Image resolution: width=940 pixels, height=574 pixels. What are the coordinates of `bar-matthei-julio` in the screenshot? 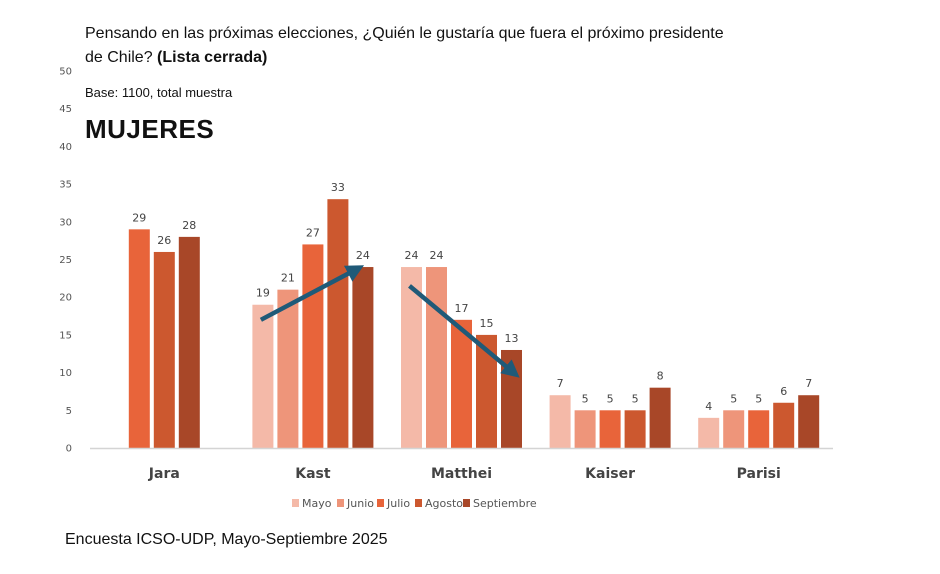 It's located at (461, 383).